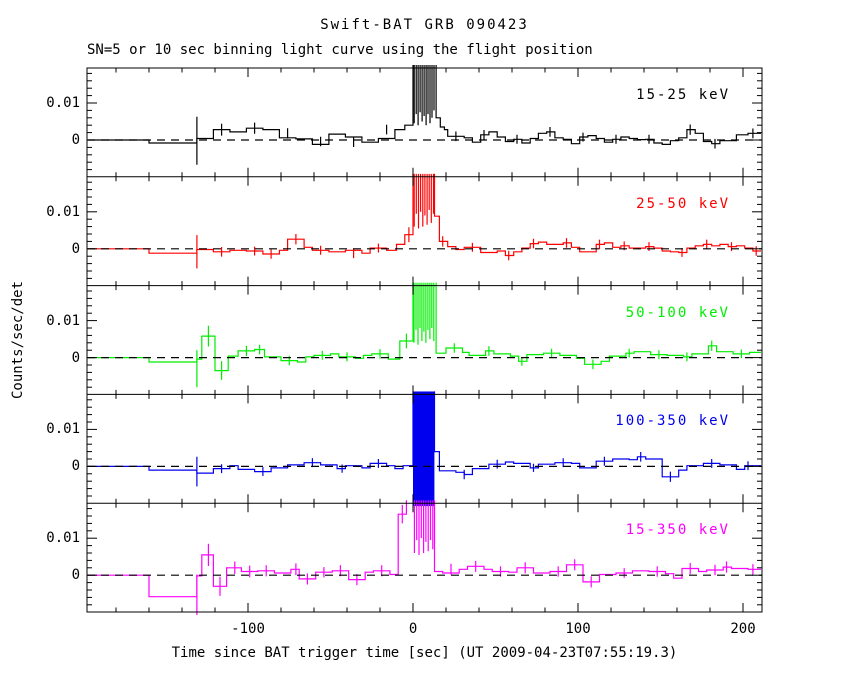  Describe the element at coordinates (677, 312) in the screenshot. I see `band-label-50-100-keV: 50-100 keV` at that location.